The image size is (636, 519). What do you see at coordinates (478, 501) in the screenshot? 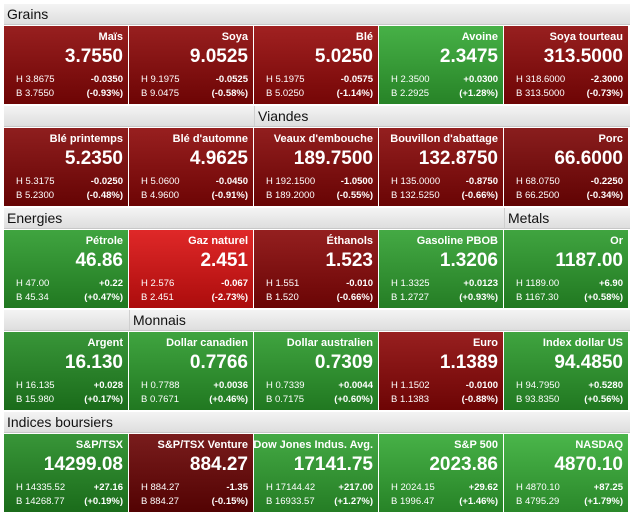
I see `quote-percent: (+1.46%)` at bounding box center [478, 501].